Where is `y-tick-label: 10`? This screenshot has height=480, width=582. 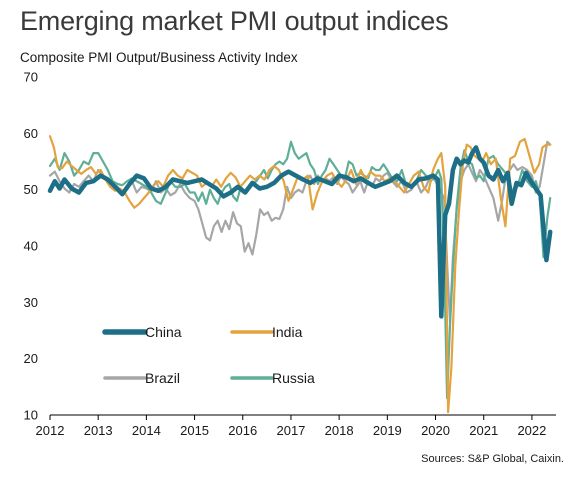 y-tick-label: 10 is located at coordinates (31, 415).